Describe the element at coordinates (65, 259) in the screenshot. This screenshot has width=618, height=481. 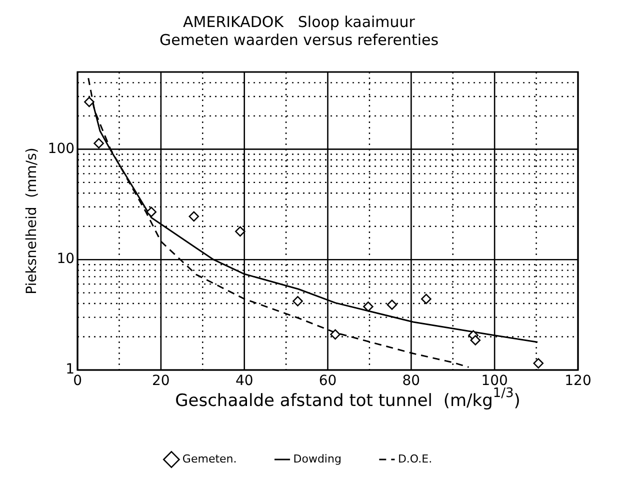
I see `y-tick-label: 10` at that location.